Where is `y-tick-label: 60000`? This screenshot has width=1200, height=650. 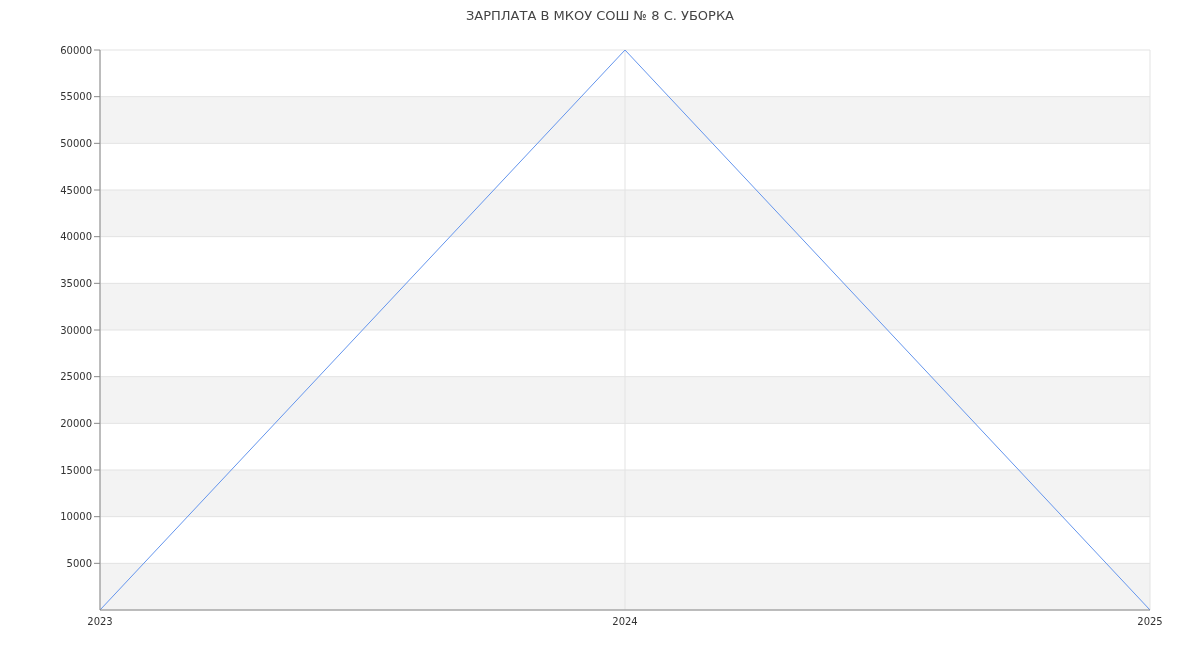 y-tick-label: 60000 is located at coordinates (76, 50).